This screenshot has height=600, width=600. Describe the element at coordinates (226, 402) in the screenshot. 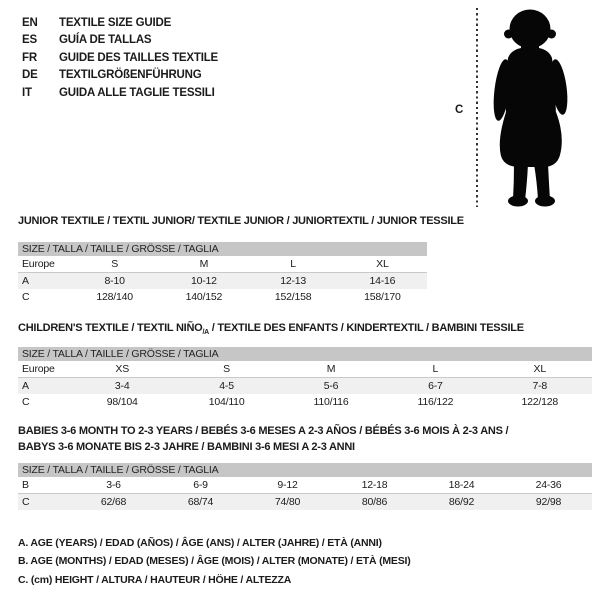

I see `cell: 104/110` at that location.